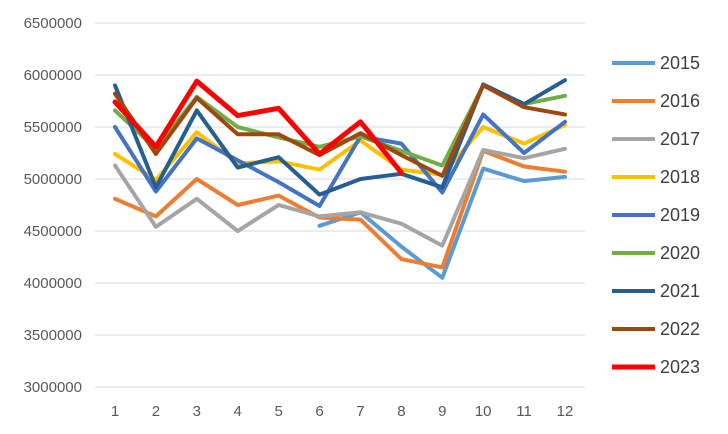 The width and height of the screenshot is (728, 434). I want to click on legend-label: 2016, so click(680, 101).